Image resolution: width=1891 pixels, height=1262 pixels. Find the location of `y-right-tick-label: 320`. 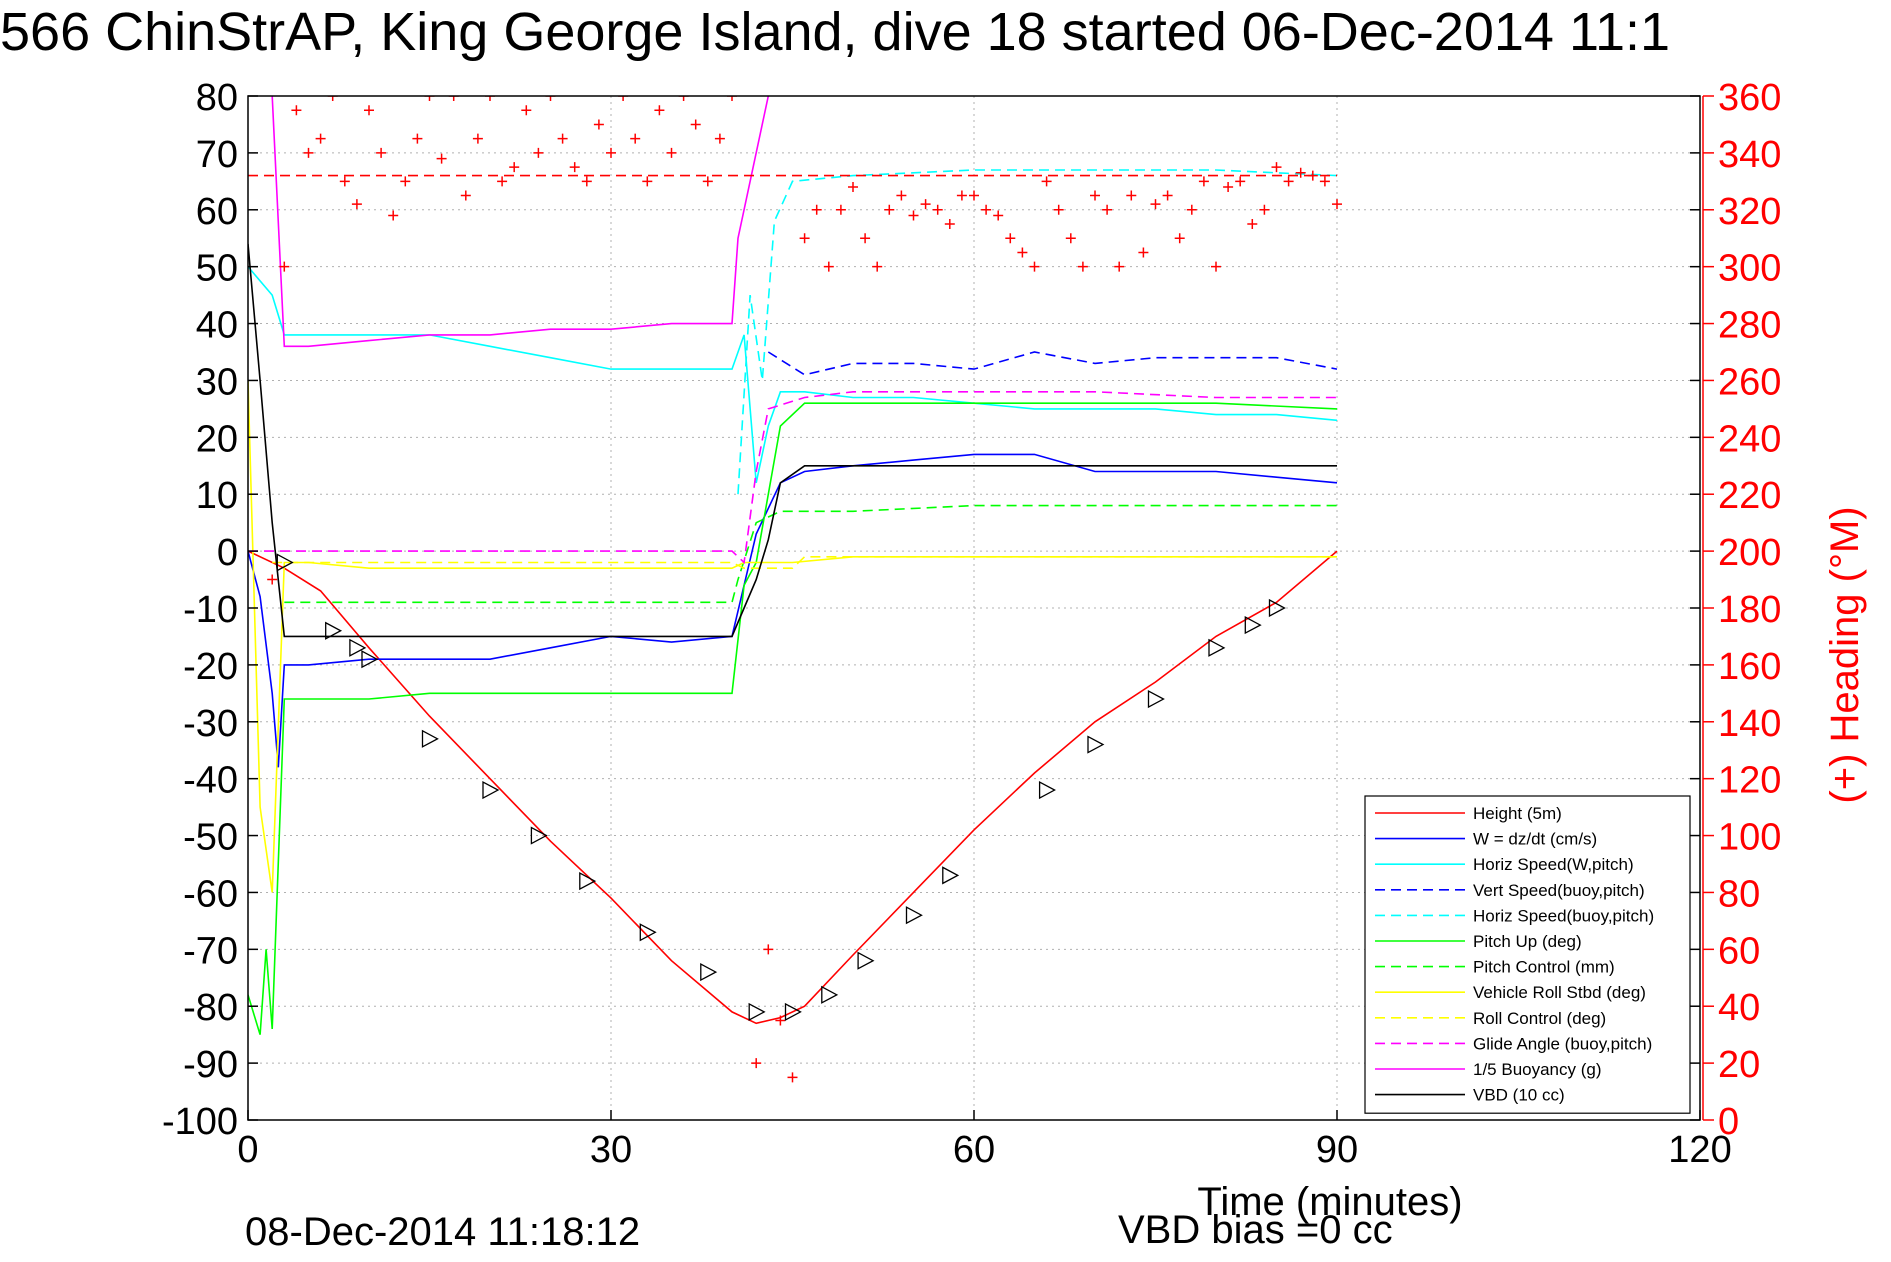

y-right-tick-label: 320 is located at coordinates (1749, 212).